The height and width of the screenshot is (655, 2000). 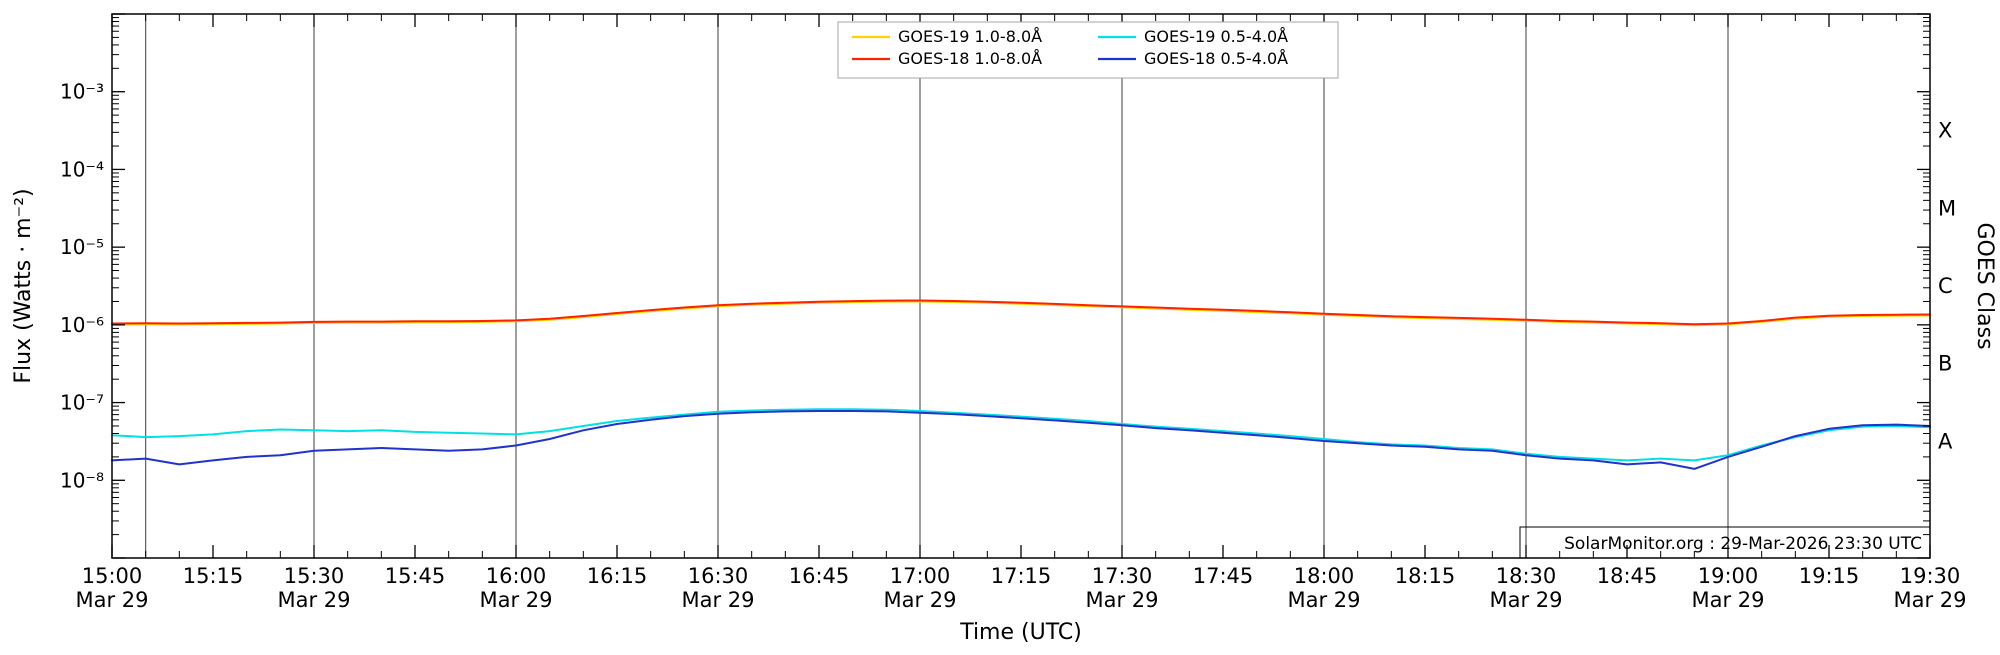 I want to click on right-axis-title: GOES Class, so click(x=1984, y=285).